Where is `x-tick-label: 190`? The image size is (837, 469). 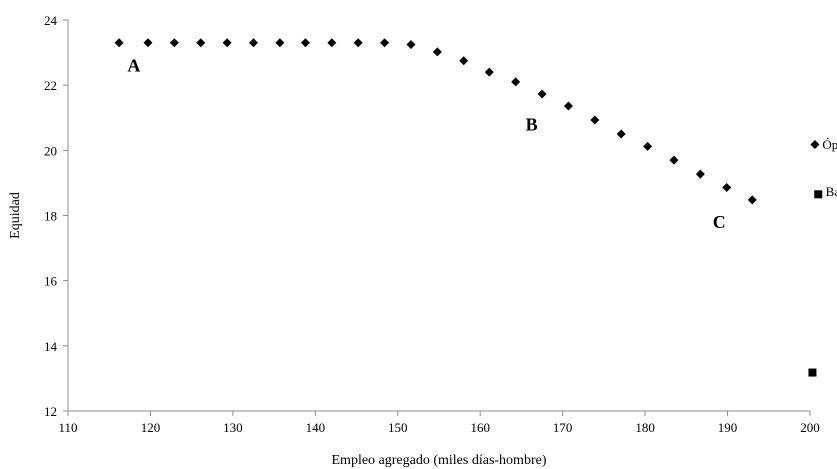 x-tick-label: 190 is located at coordinates (728, 427).